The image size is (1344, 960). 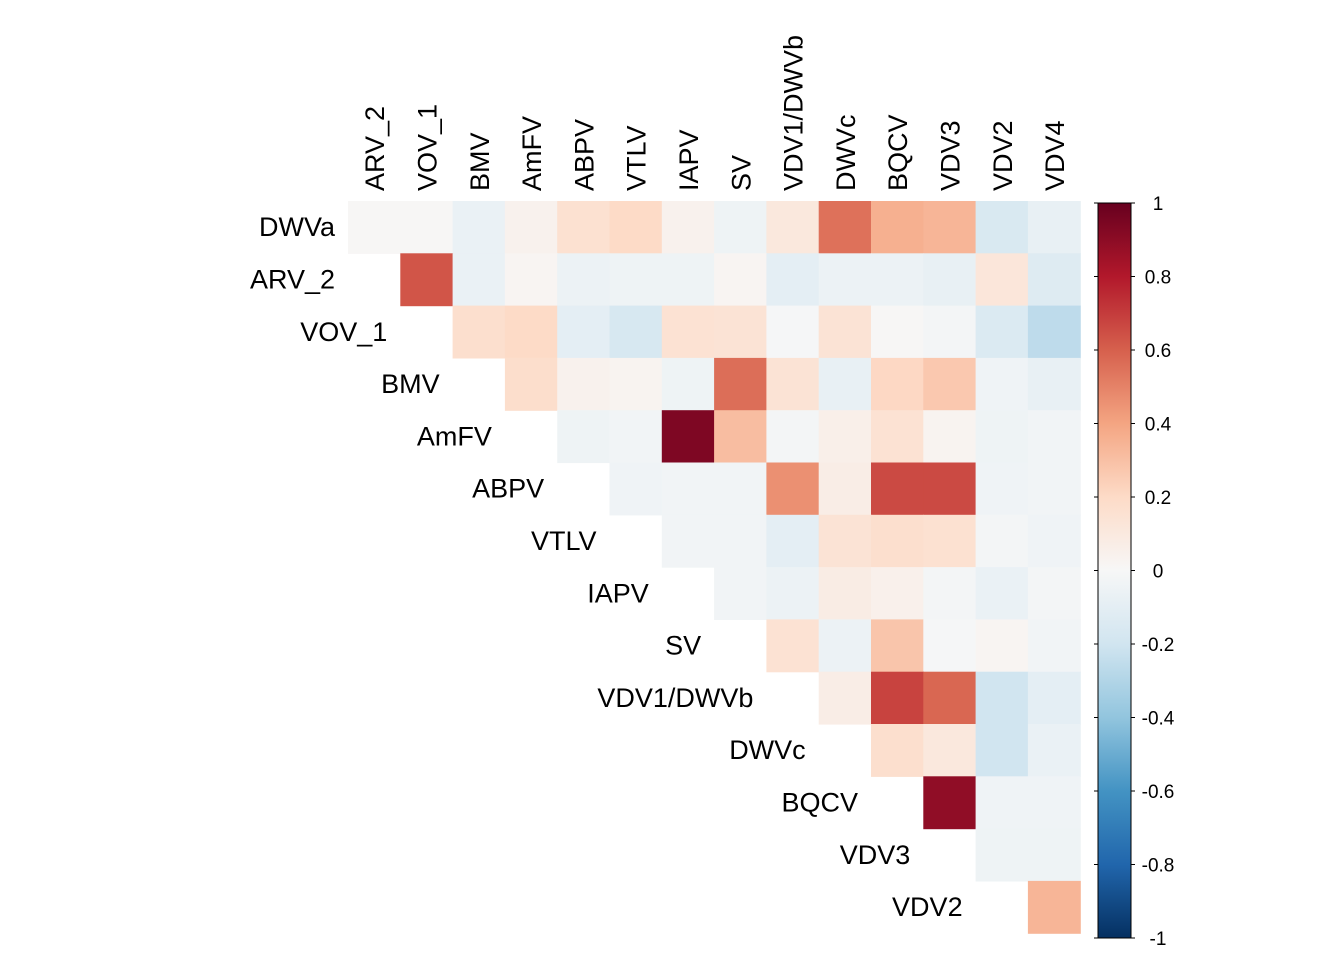 I want to click on row-label: VDV2, so click(x=927, y=907).